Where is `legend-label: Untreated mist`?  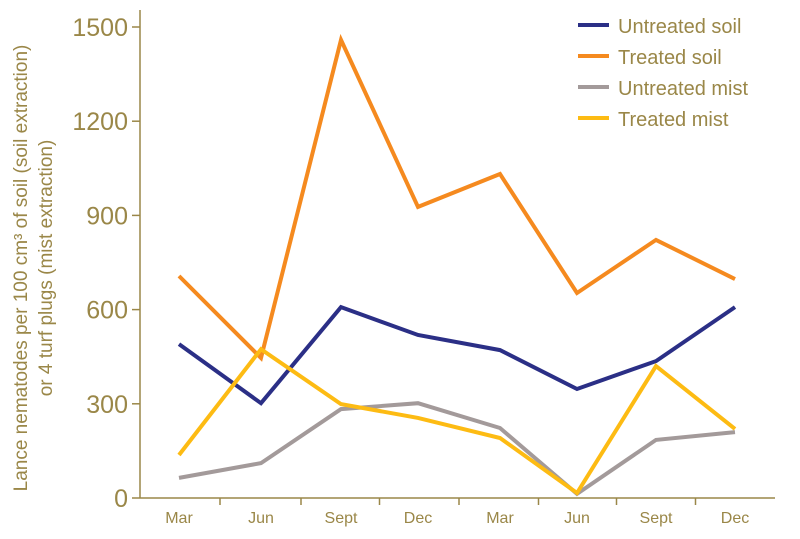
legend-label: Untreated mist is located at coordinates (683, 89).